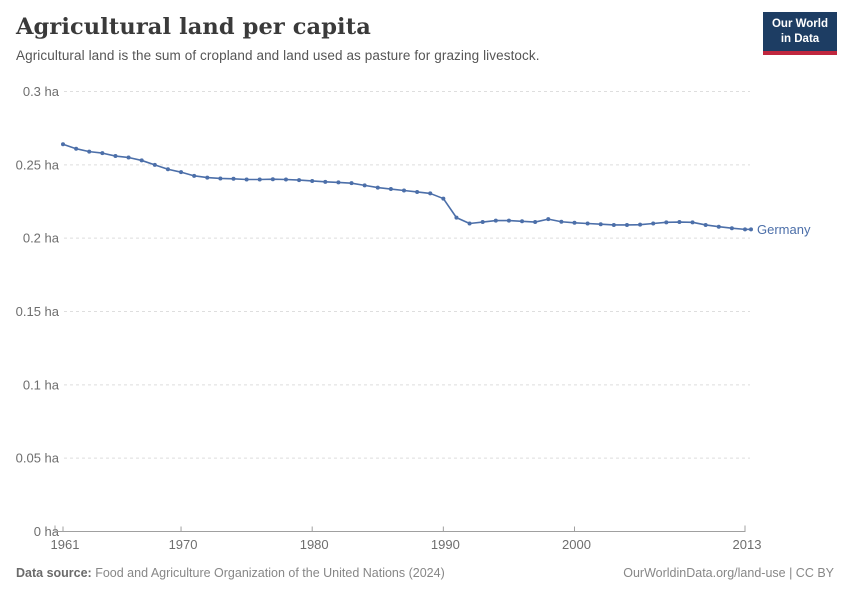  I want to click on y-axis-tick-label: 0.25 ha, so click(38, 164).